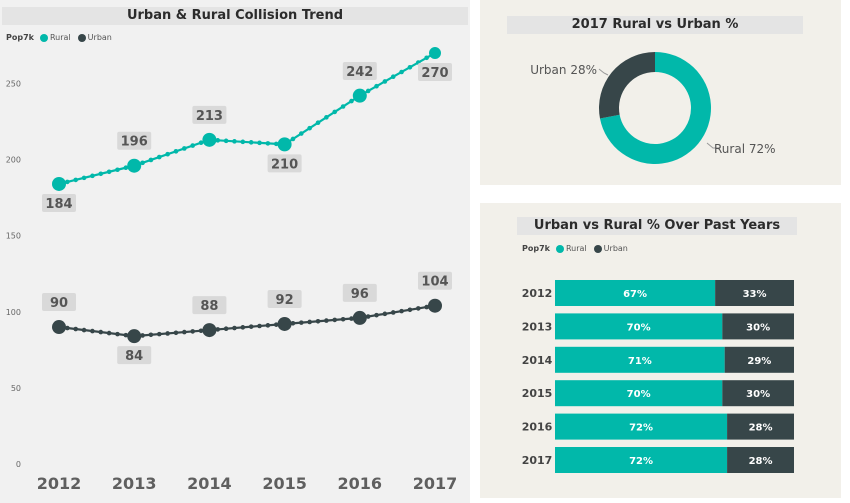 This screenshot has width=850, height=503. Describe the element at coordinates (434, 73) in the screenshot. I see `rural-data-label: 270` at that location.